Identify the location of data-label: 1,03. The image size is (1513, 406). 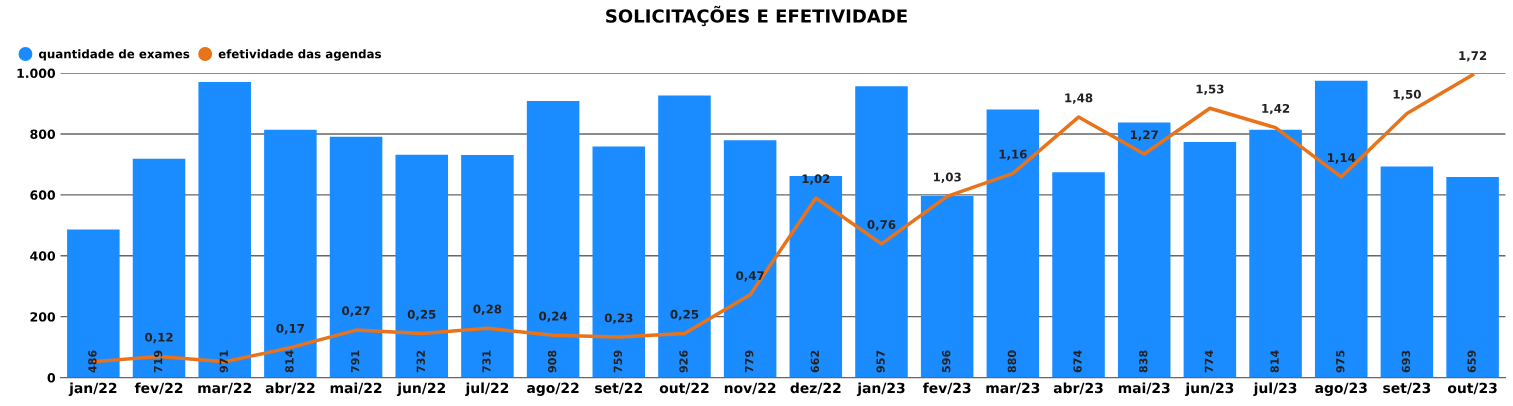
(947, 178).